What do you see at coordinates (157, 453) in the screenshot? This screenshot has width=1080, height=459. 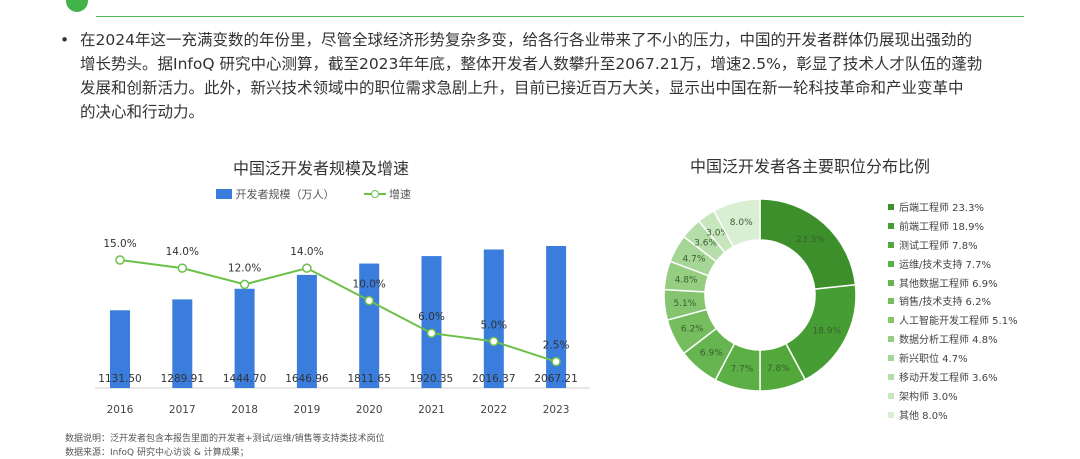 I see `footnote-source: 数据来源：InfoQ 研究中心访谈 & 计算成果；` at bounding box center [157, 453].